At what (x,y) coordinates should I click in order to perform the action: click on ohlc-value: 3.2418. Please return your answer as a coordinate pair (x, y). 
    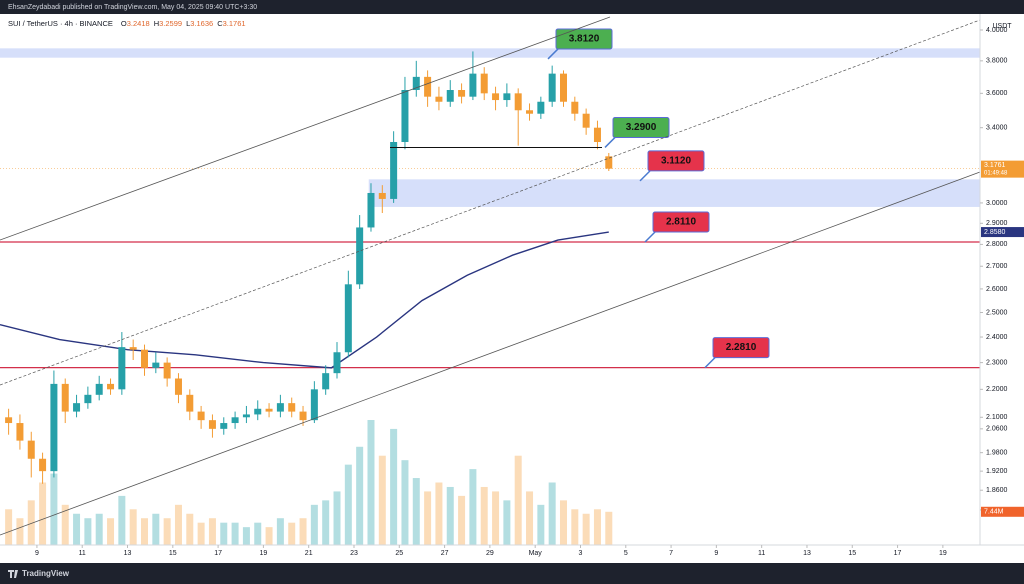
    Looking at the image, I should click on (138, 23).